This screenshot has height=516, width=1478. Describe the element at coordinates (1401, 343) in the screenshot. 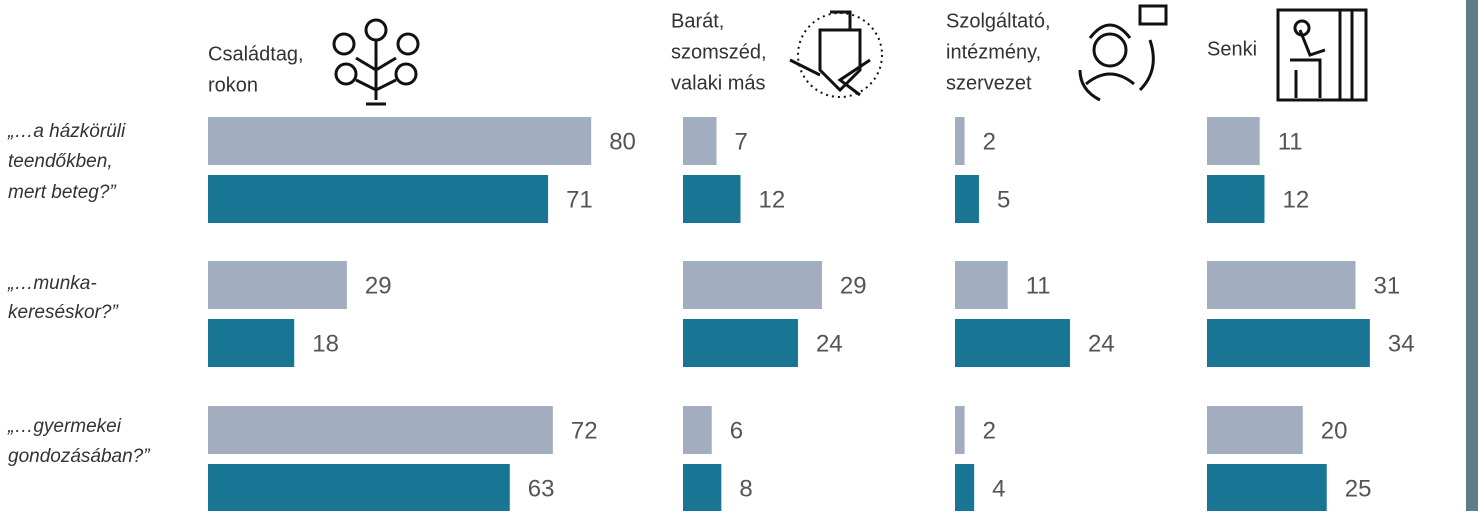

I see `value-label: 34` at that location.